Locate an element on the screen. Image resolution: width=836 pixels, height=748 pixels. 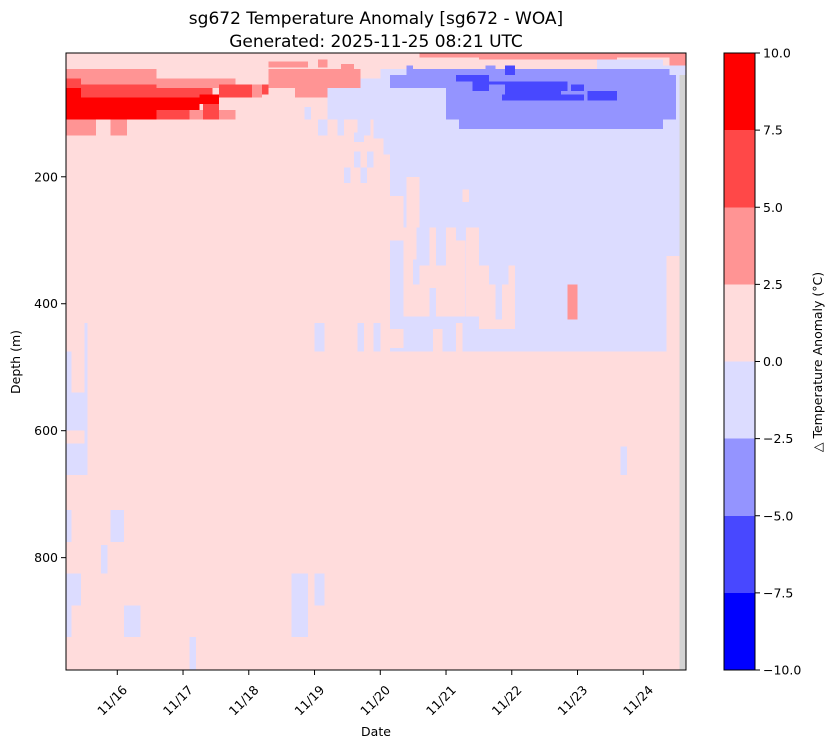
x-tick-label: 11/18 is located at coordinates (244, 700).